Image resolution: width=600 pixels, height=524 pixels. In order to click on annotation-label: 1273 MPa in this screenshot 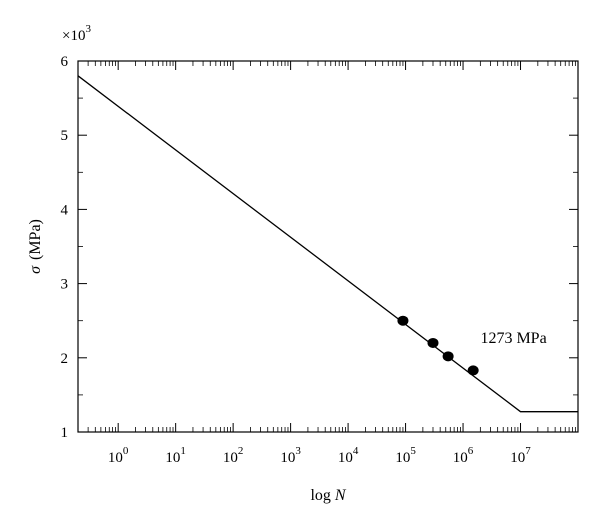, I will do `click(513, 338)`.